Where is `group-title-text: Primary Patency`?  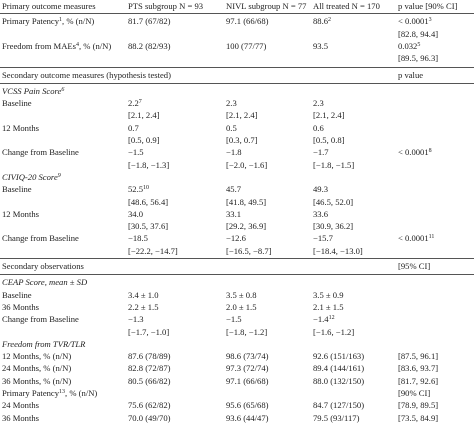
group-title-text: Primary Patency is located at coordinates (31, 393).